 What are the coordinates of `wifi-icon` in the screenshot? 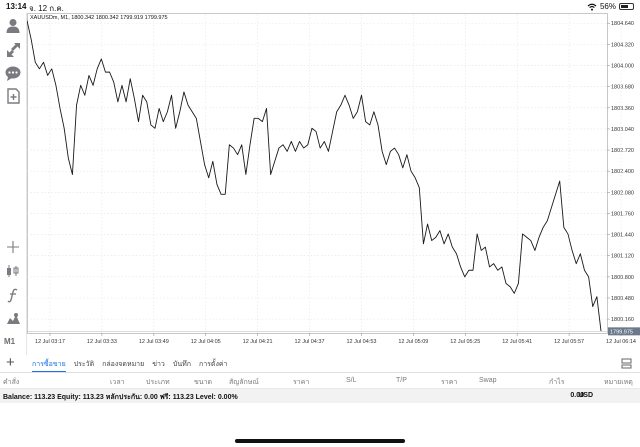 It's located at (592, 7).